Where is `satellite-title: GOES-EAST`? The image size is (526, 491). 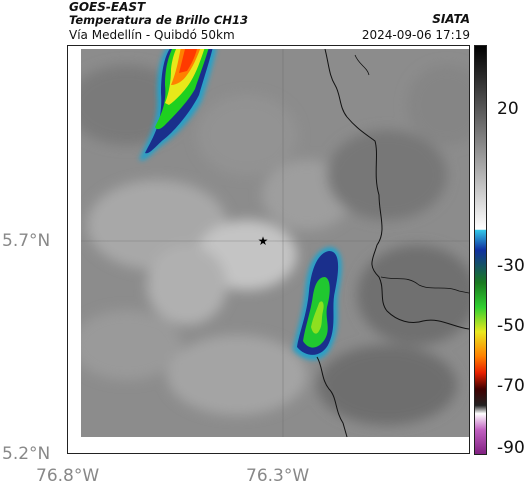 satellite-title: GOES-EAST is located at coordinates (107, 7).